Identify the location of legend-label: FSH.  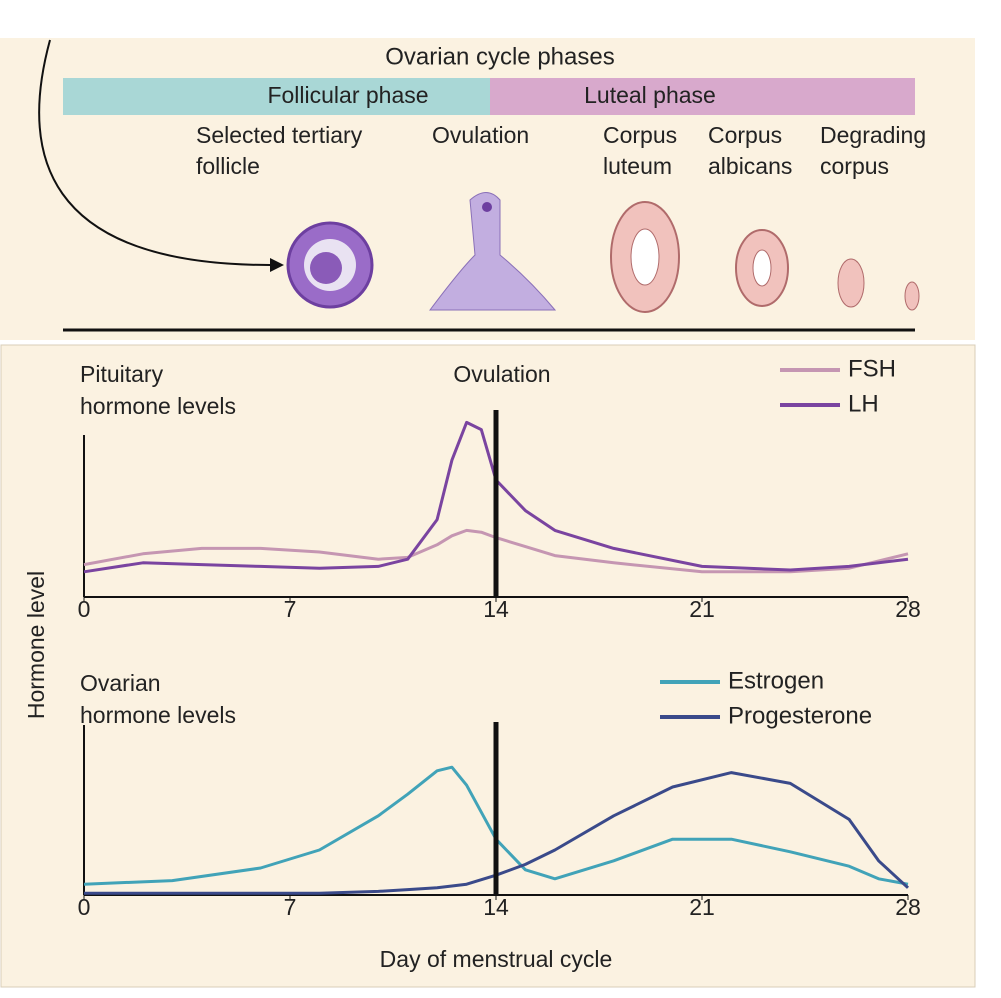
(872, 368).